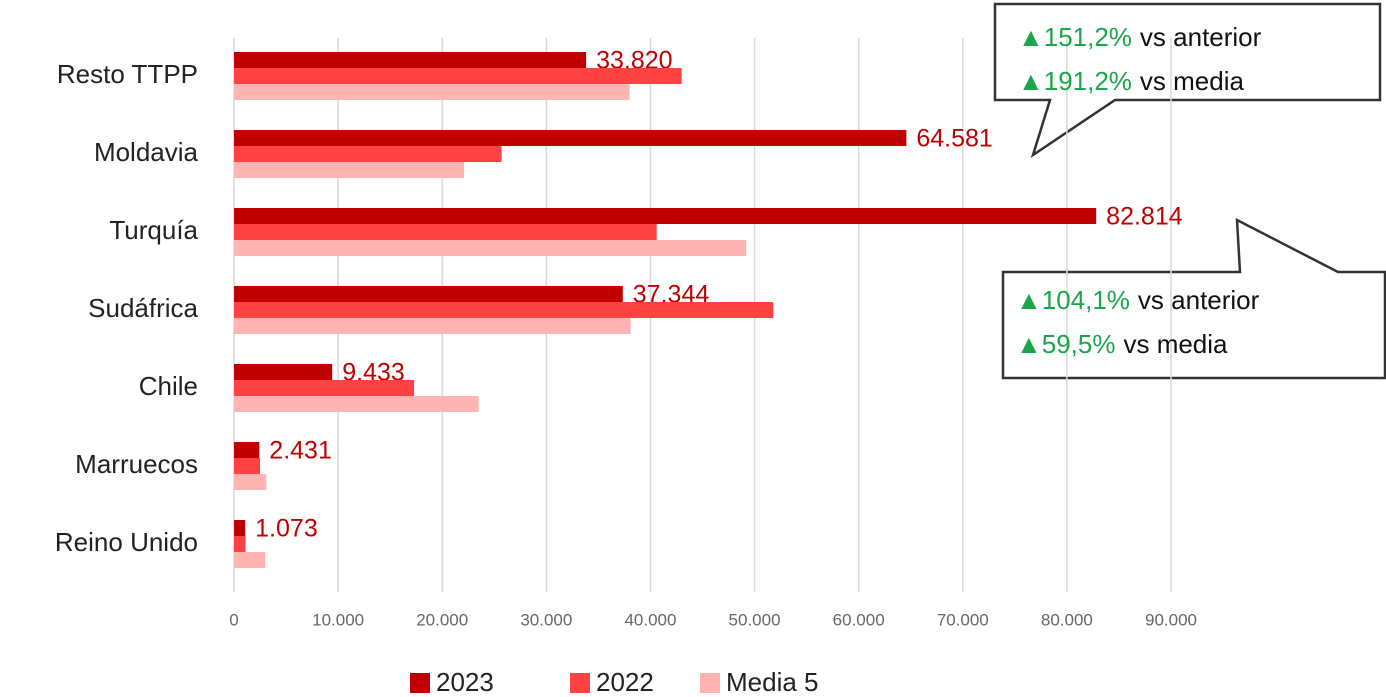 Image resolution: width=1386 pixels, height=697 pixels. What do you see at coordinates (136, 464) in the screenshot?
I see `y-tick-label: Marruecos` at bounding box center [136, 464].